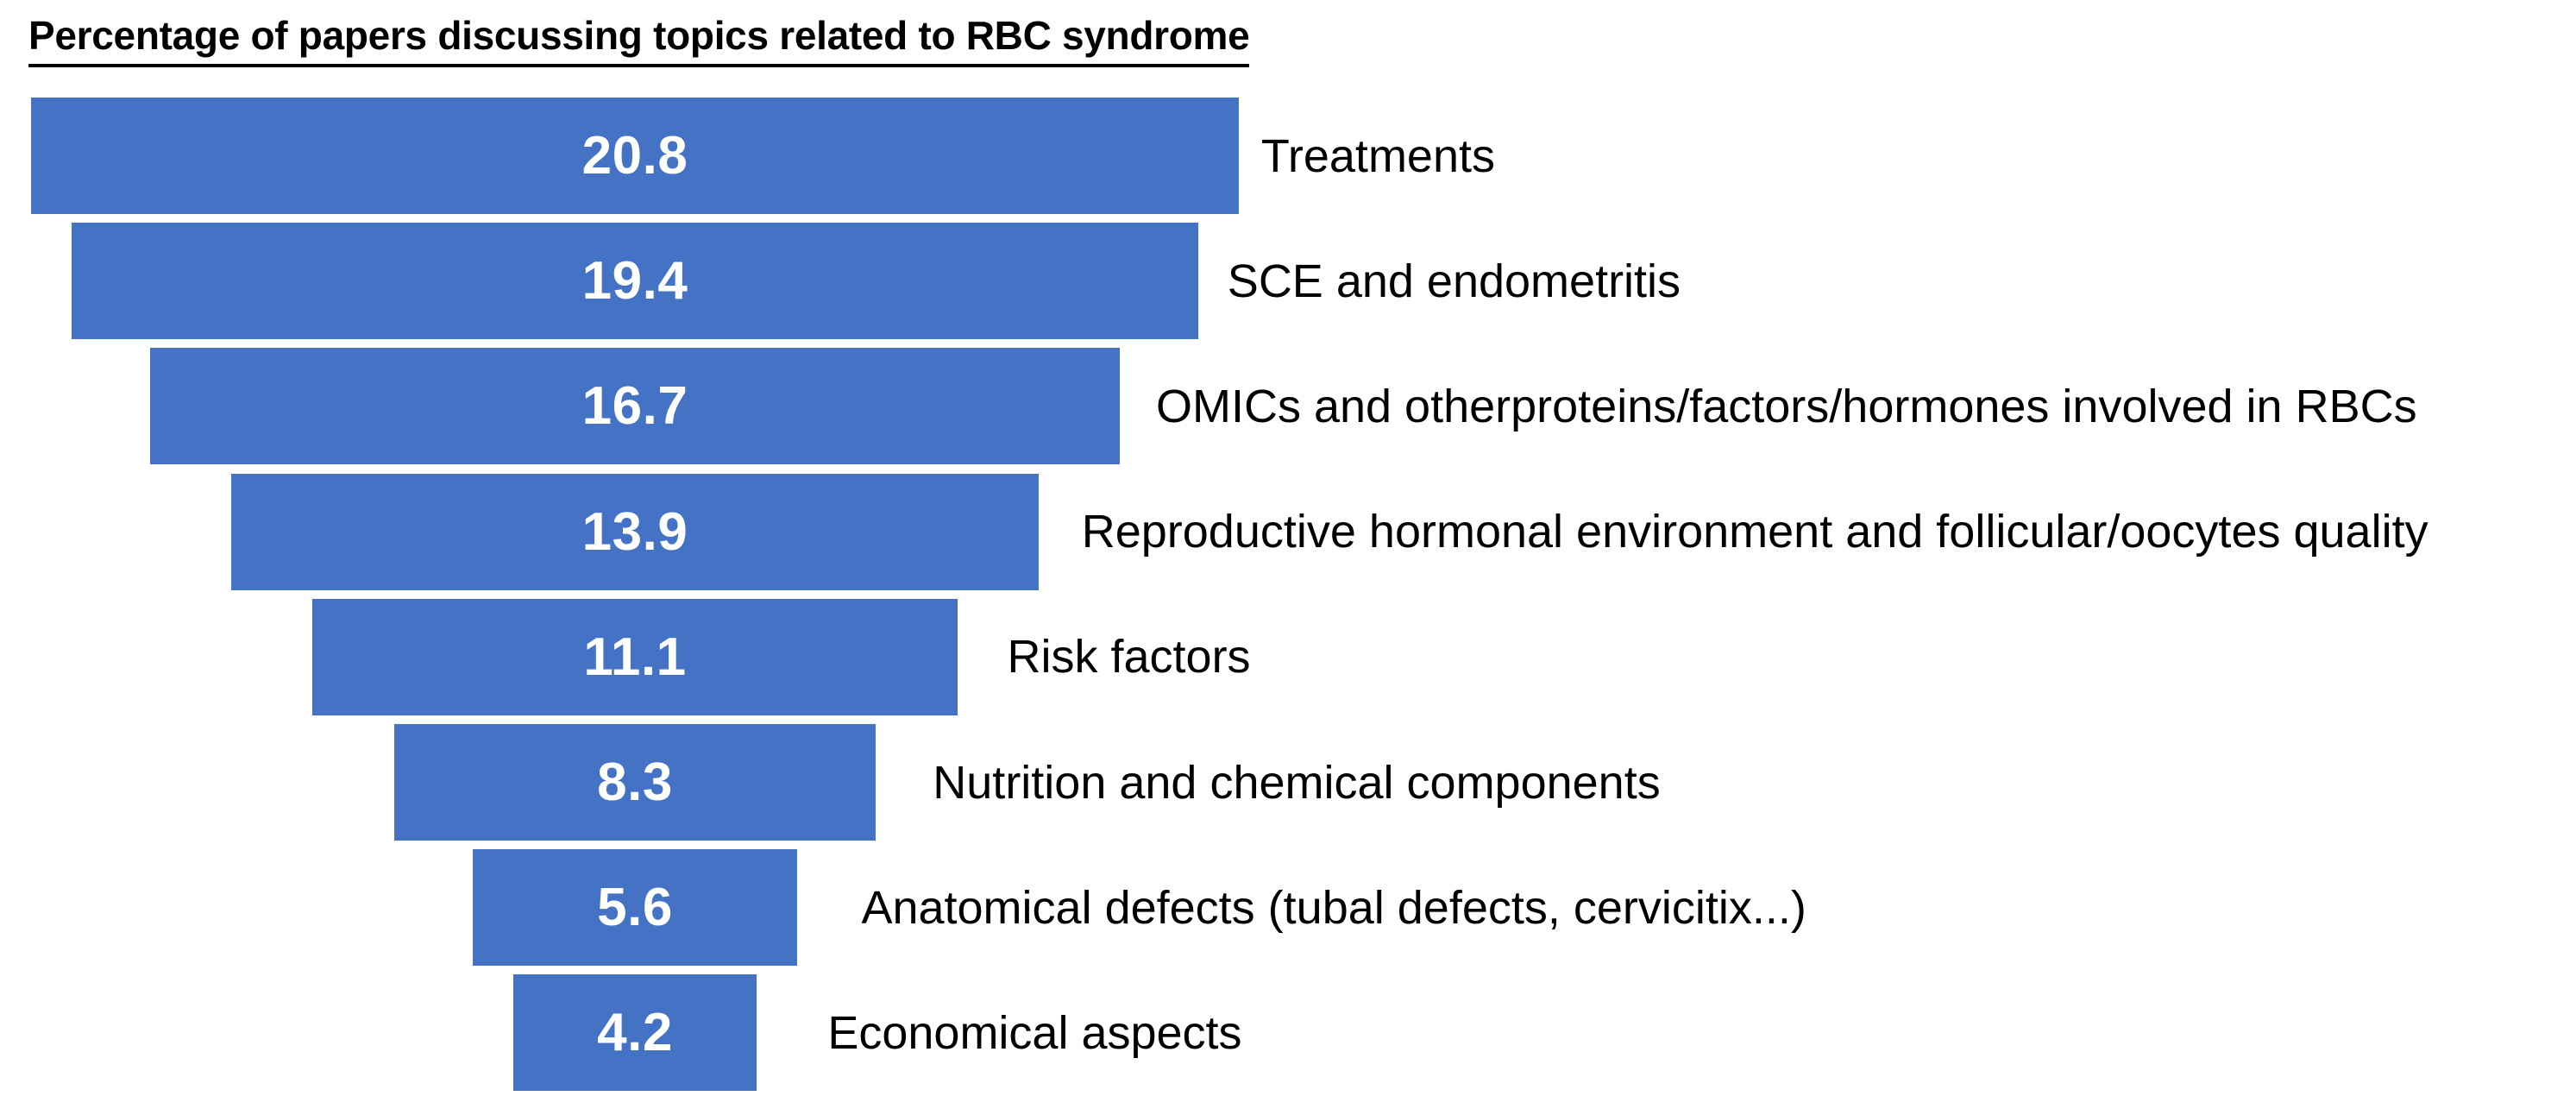 The image size is (2576, 1115). I want to click on funnel-row: 8.3 Nutrition and chemical components, so click(1288, 782).